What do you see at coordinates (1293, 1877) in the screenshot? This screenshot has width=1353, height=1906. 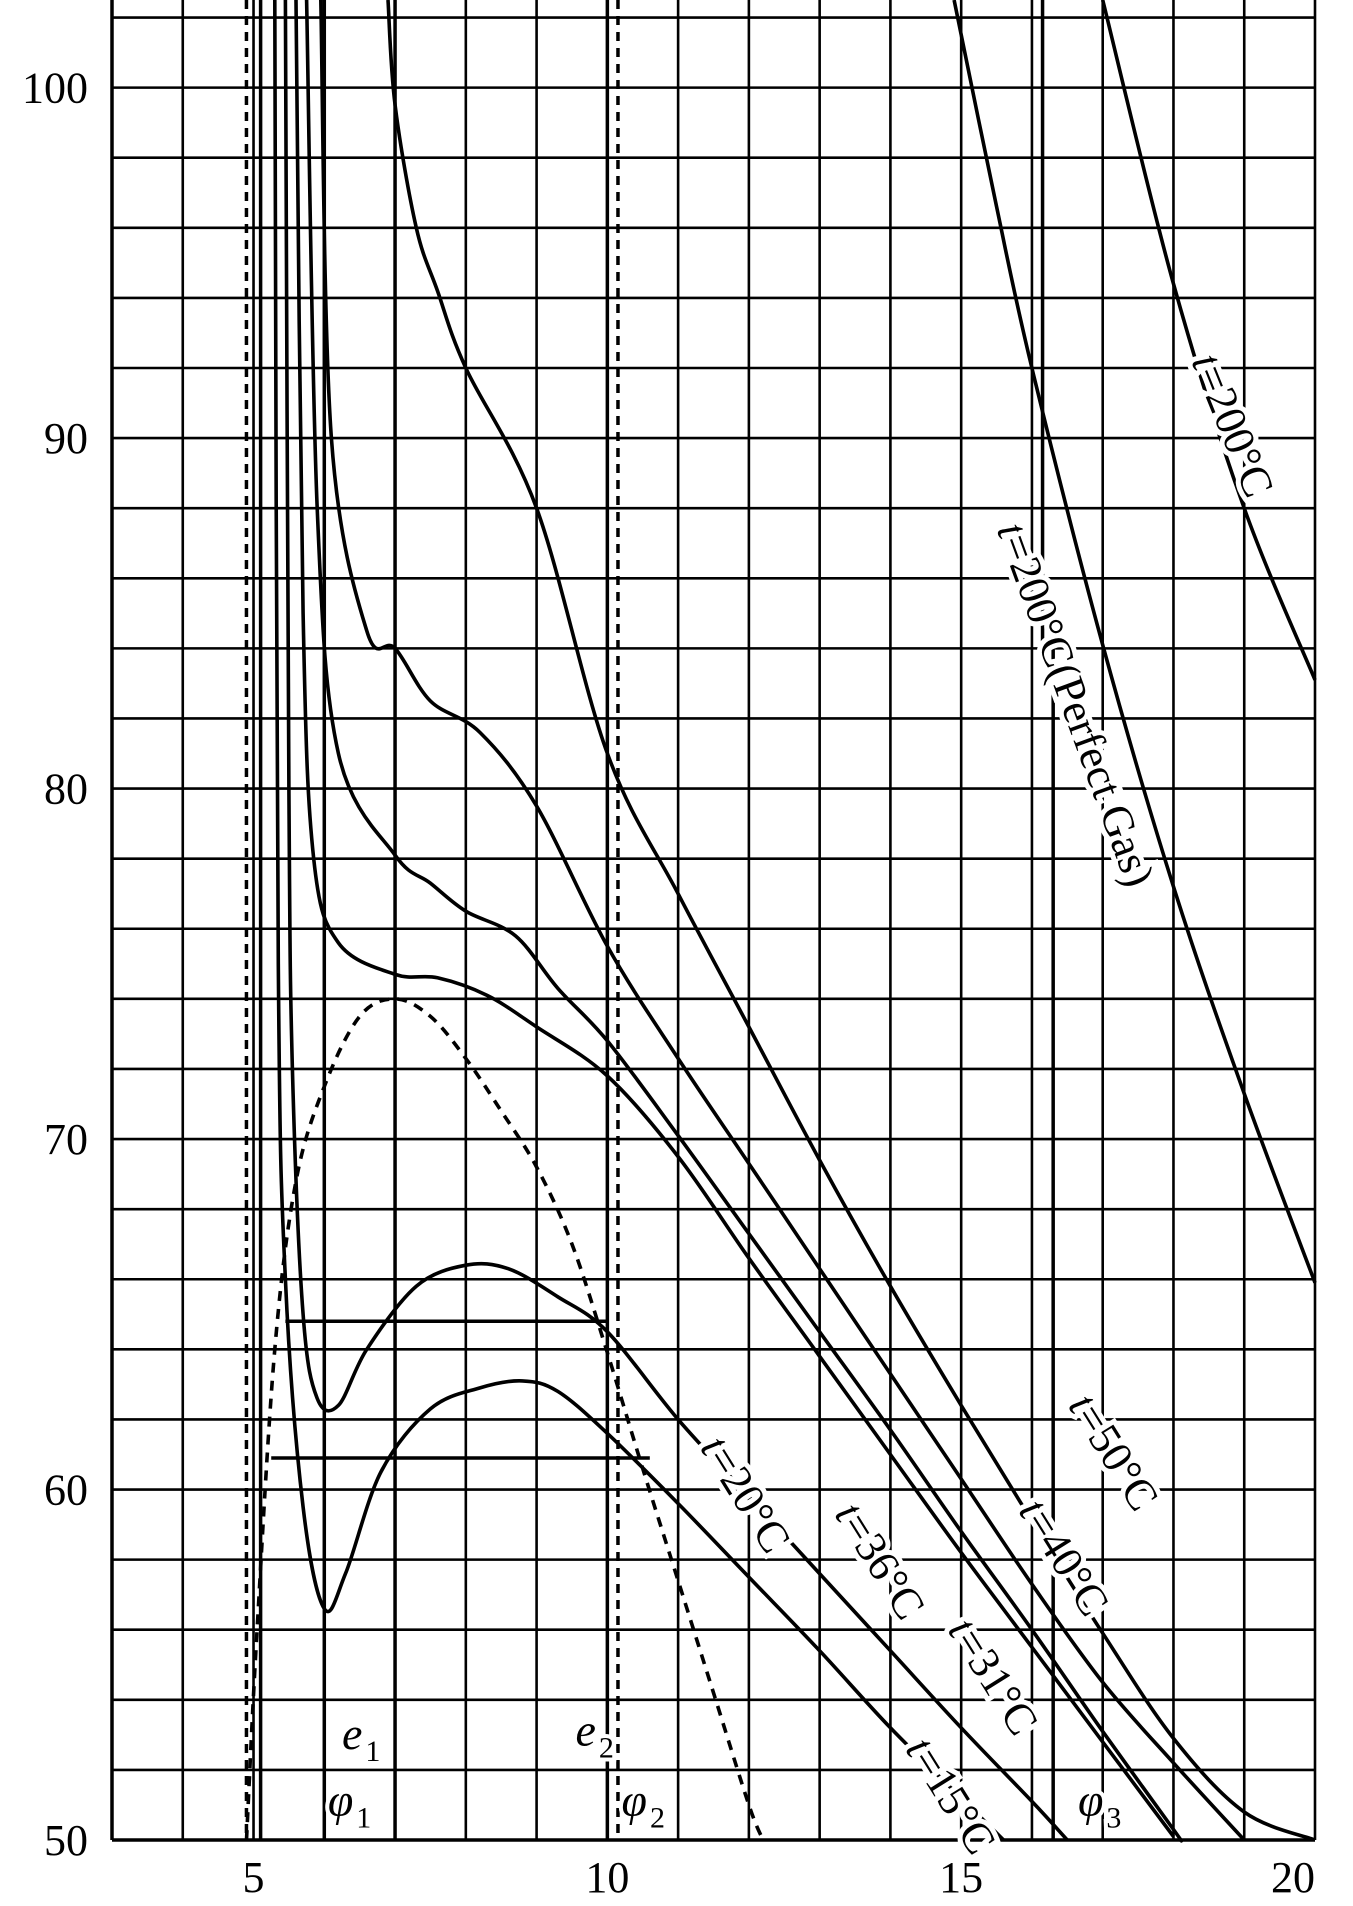 I see `x-tick-label: 20` at bounding box center [1293, 1877].